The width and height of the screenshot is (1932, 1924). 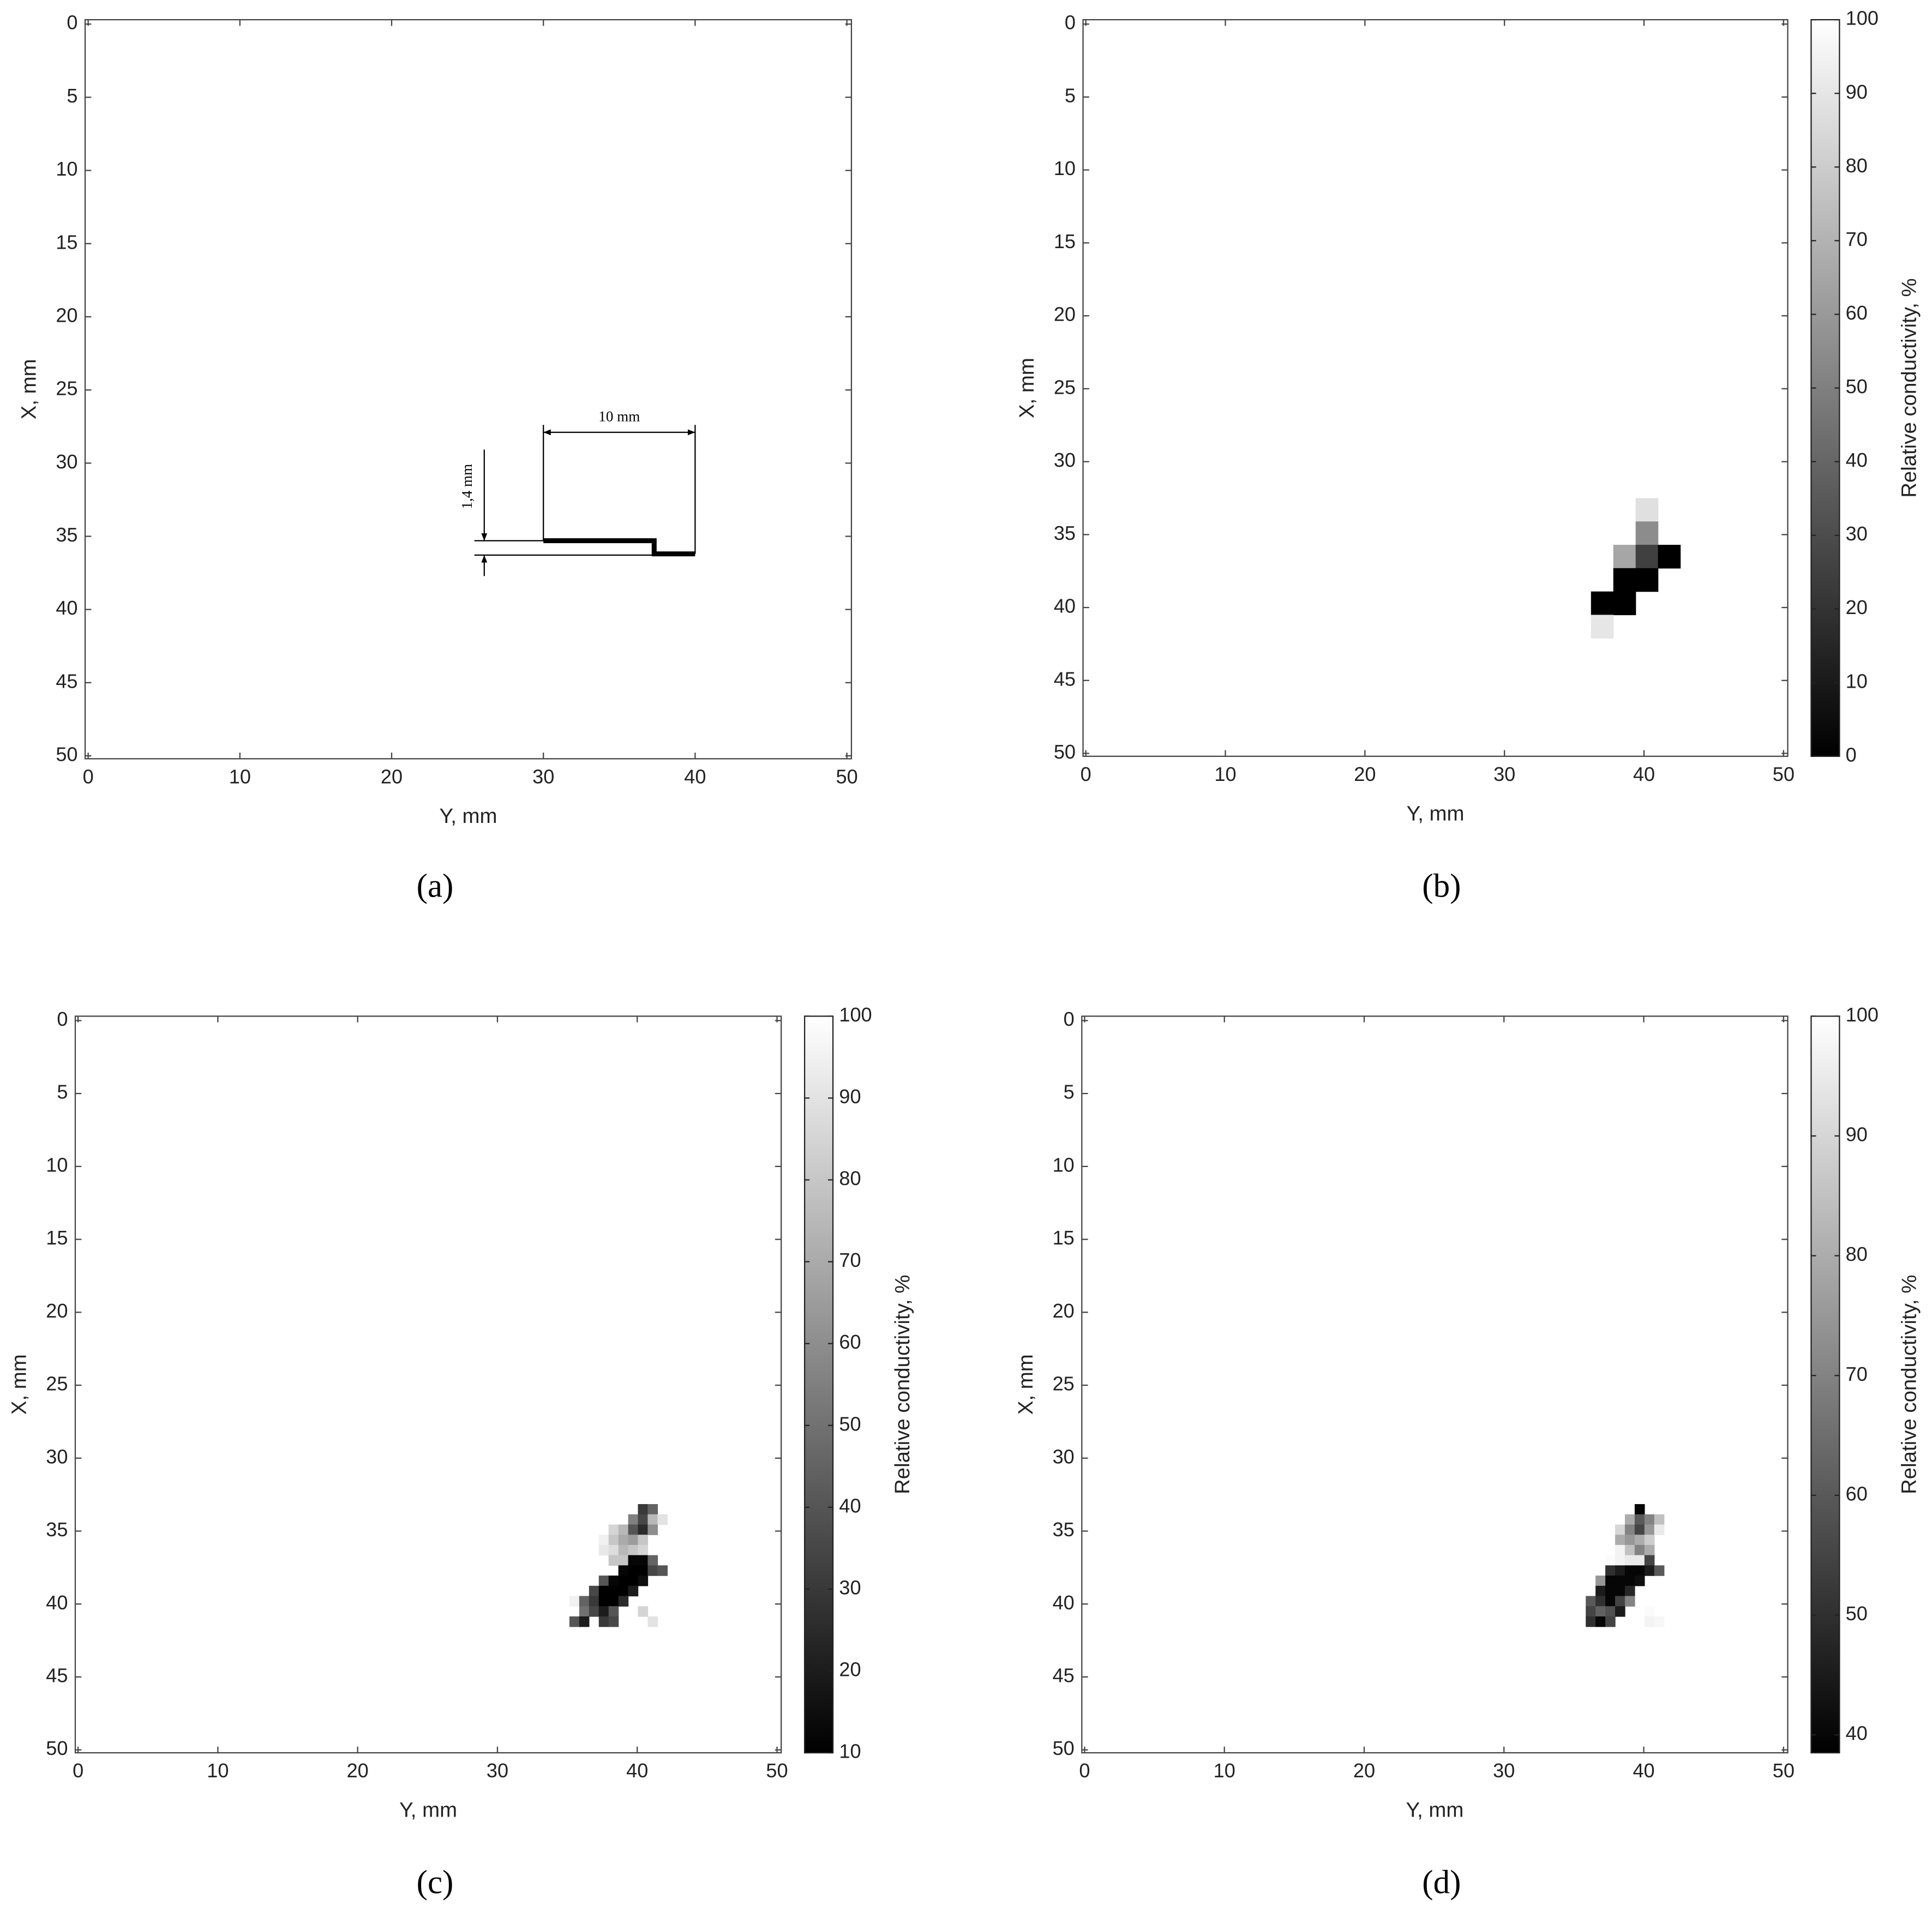 I want to click on panel-label: (a), so click(x=435, y=886).